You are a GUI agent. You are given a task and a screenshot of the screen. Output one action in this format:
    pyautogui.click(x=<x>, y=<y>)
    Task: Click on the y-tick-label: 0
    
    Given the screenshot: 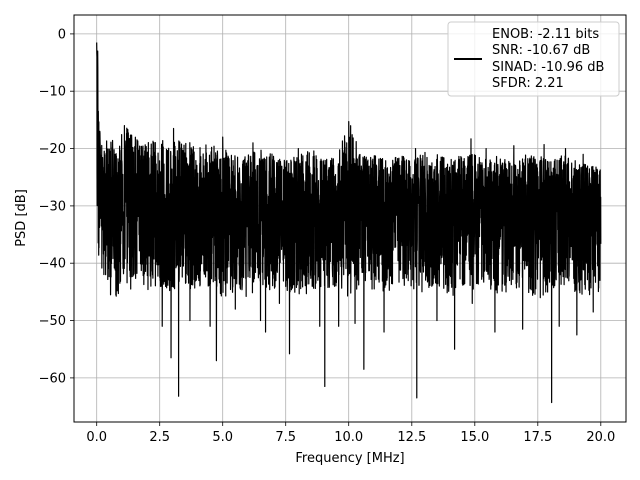 What is the action you would take?
    pyautogui.click(x=62, y=34)
    